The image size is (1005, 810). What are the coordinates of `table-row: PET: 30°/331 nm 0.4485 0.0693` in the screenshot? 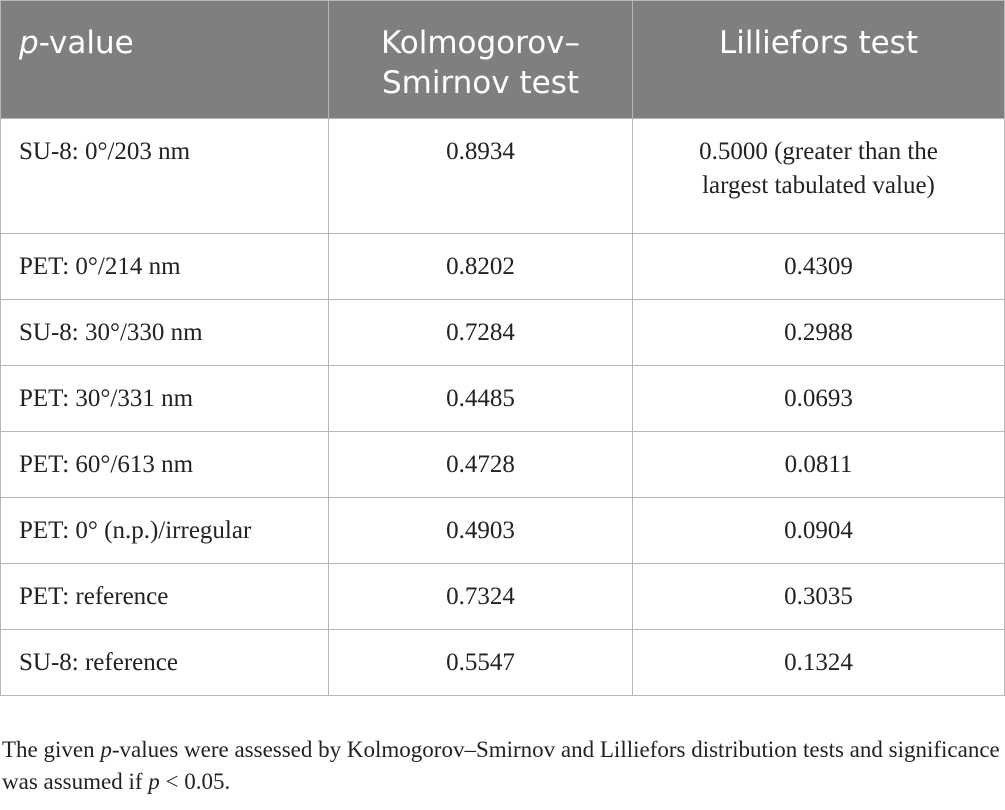 It's located at (502, 398).